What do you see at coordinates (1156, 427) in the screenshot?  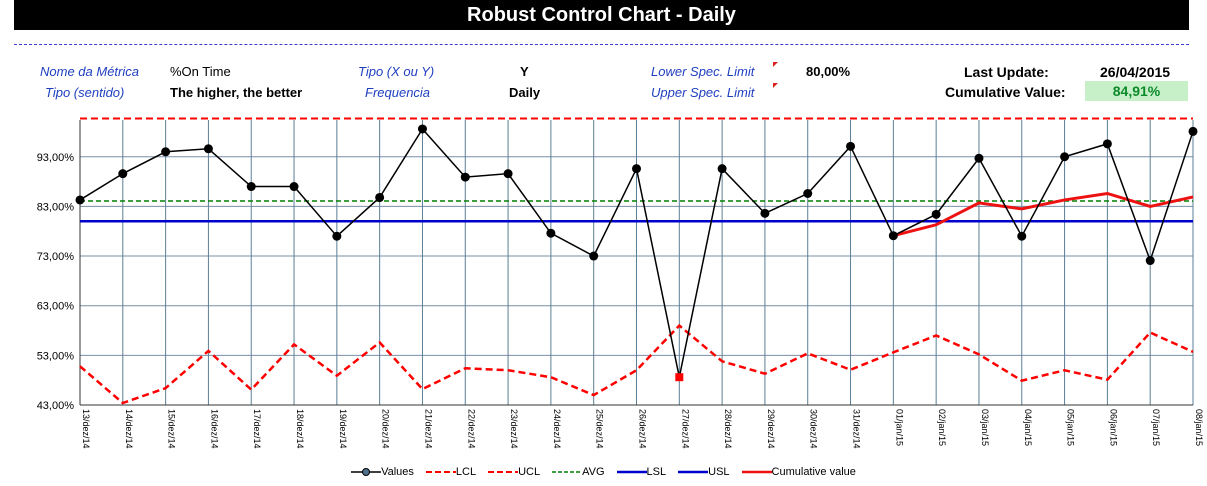 I see `x-tick-label: 07/jan/15` at bounding box center [1156, 427].